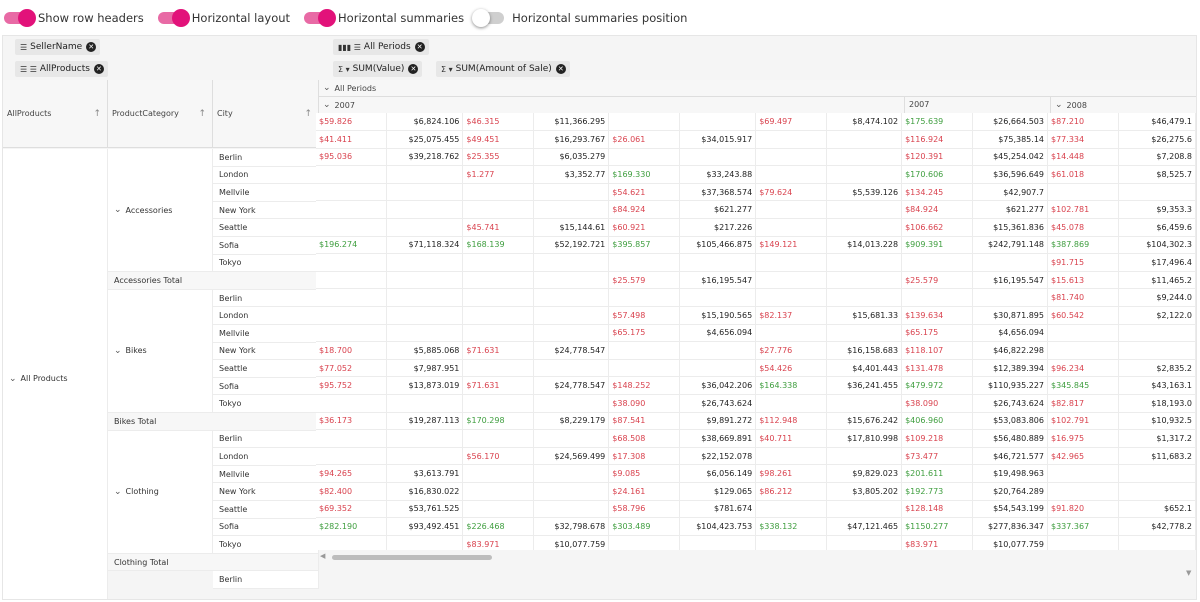 The height and width of the screenshot is (602, 1200). Describe the element at coordinates (937, 491) in the screenshot. I see `cell-value: $192.773` at that location.